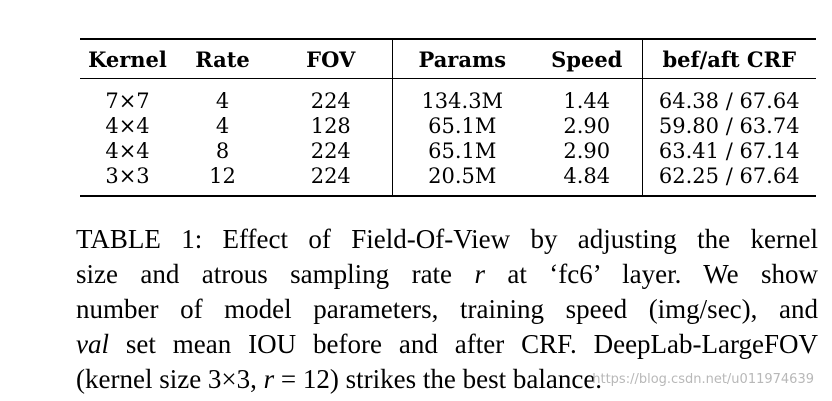 The height and width of the screenshot is (401, 832). Describe the element at coordinates (438, 379) in the screenshot. I see `caption-text: = 12) strikes the best balance.` at that location.